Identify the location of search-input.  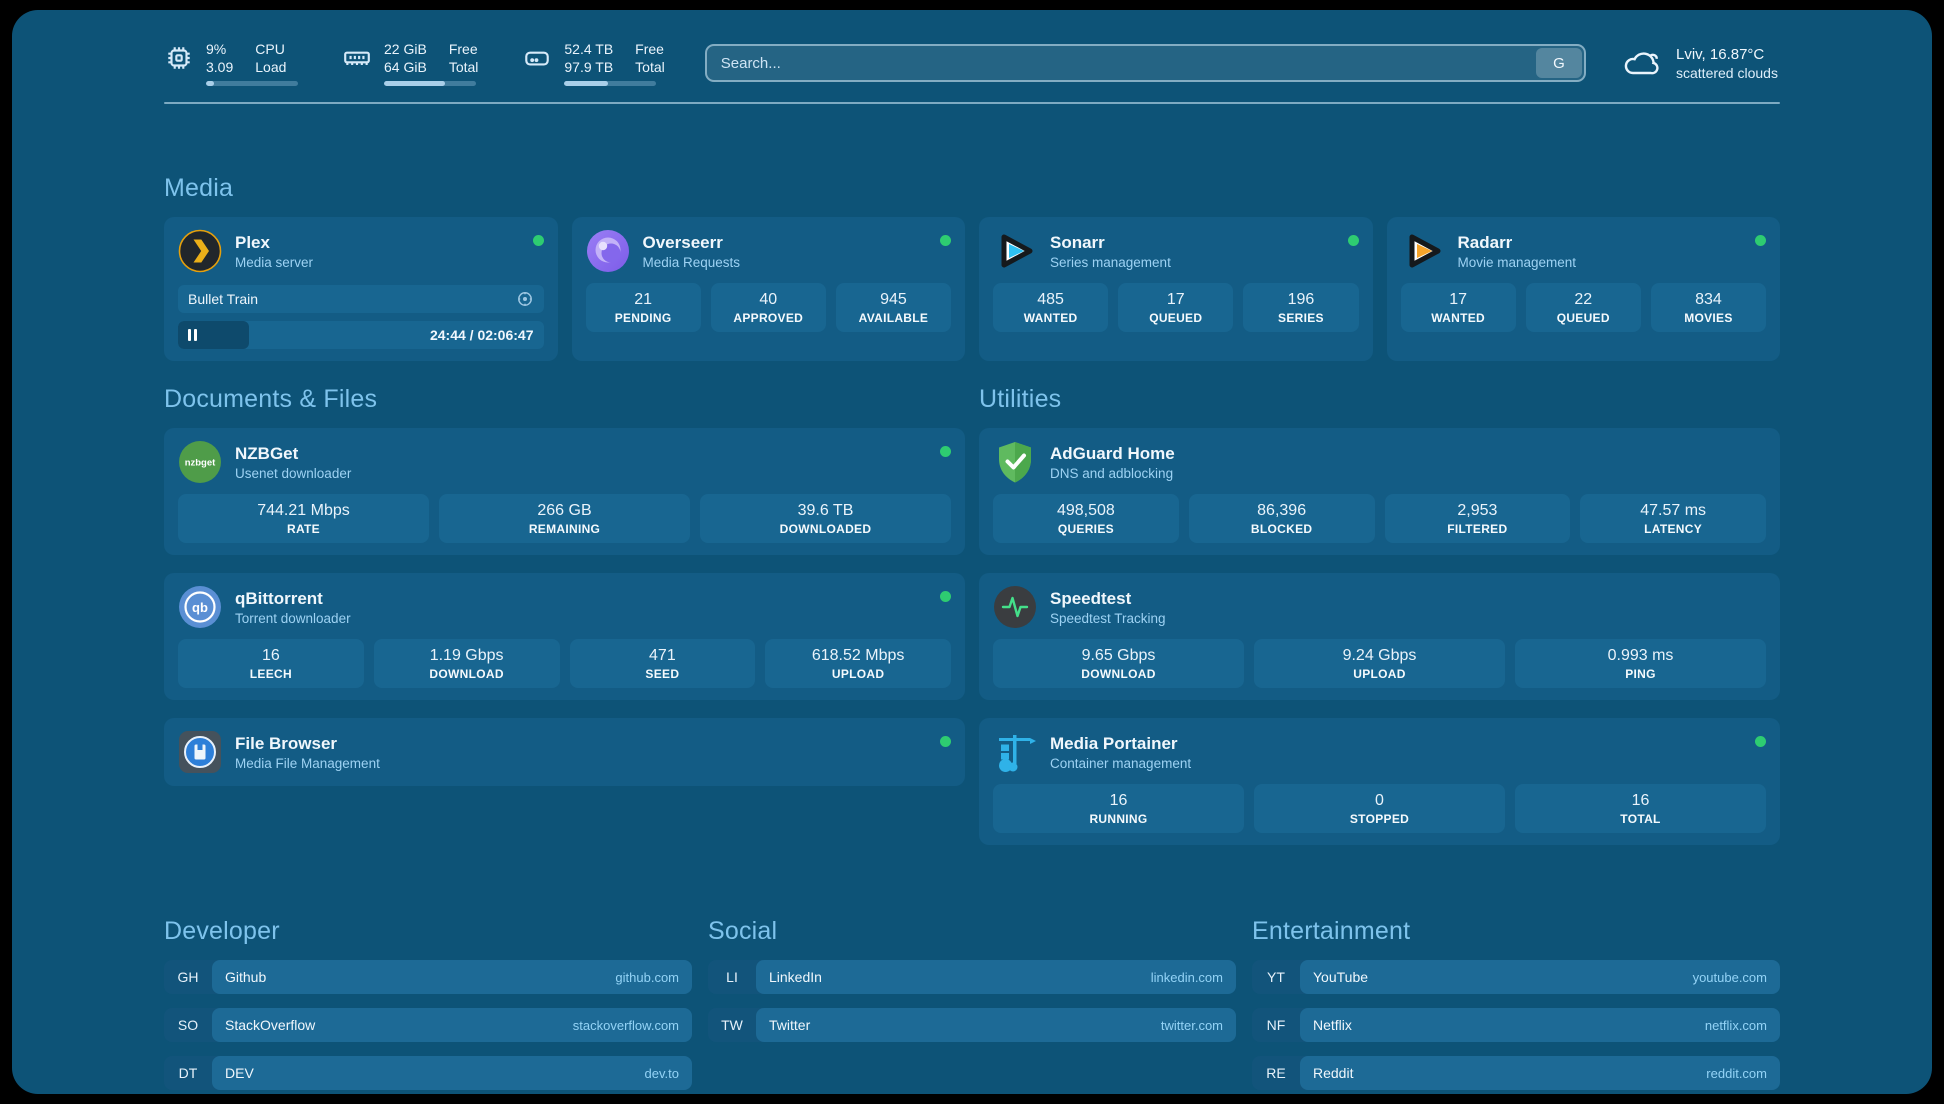
(1145, 63).